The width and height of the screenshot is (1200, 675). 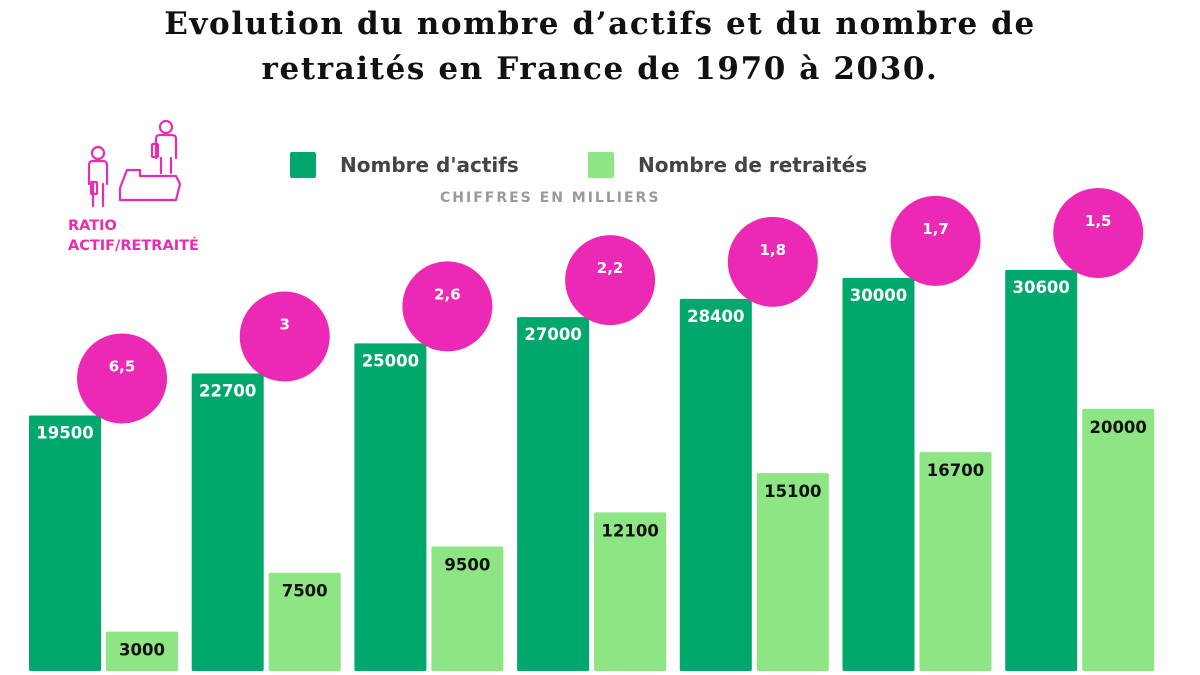 I want to click on legend-label-actifs: Nombre d'actifs, so click(x=429, y=165).